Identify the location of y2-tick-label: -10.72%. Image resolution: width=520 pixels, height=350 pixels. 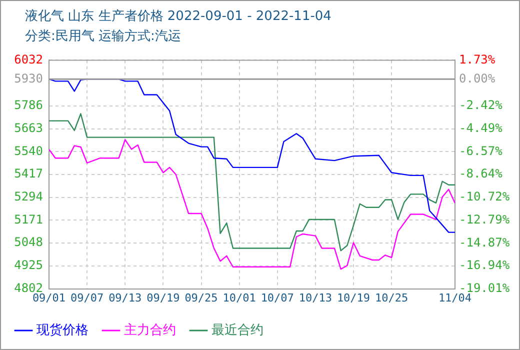
(484, 197).